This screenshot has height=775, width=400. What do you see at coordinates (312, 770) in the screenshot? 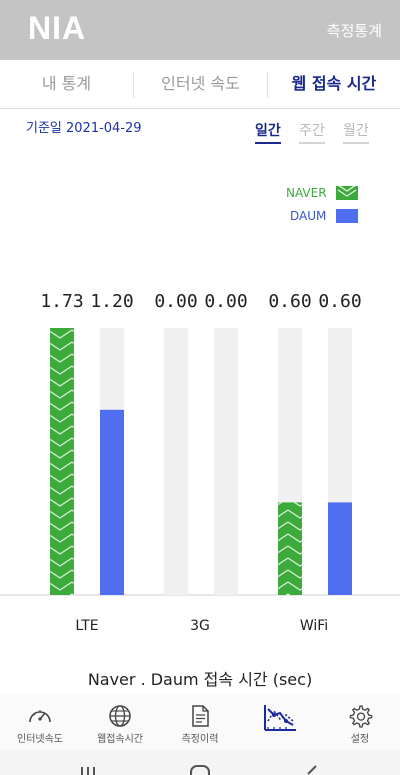
I see `back-icon` at bounding box center [312, 770].